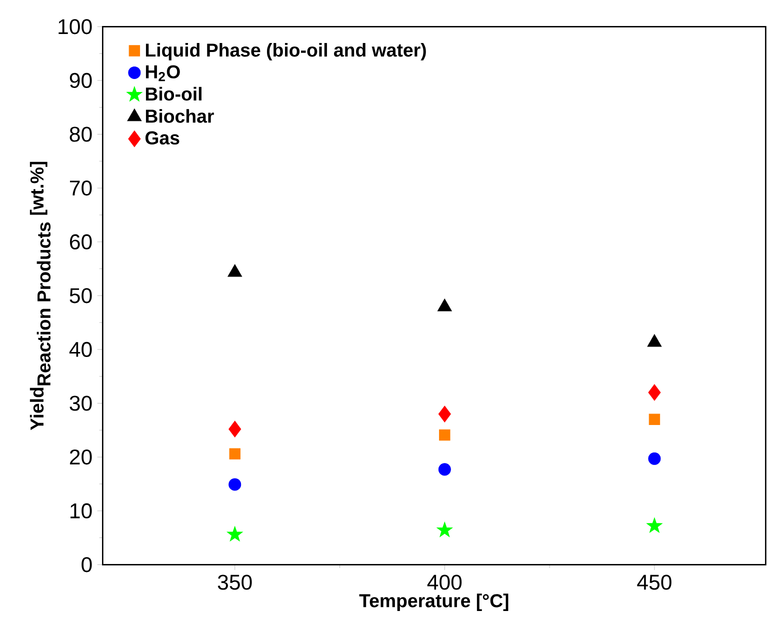 Image resolution: width=767 pixels, height=642 pixels. I want to click on y-tick-label: 0, so click(87, 564).